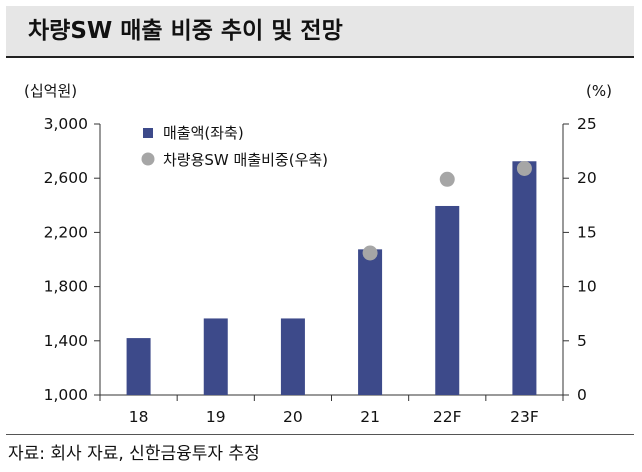  I want to click on right-tick-label: 5, so click(582, 341).